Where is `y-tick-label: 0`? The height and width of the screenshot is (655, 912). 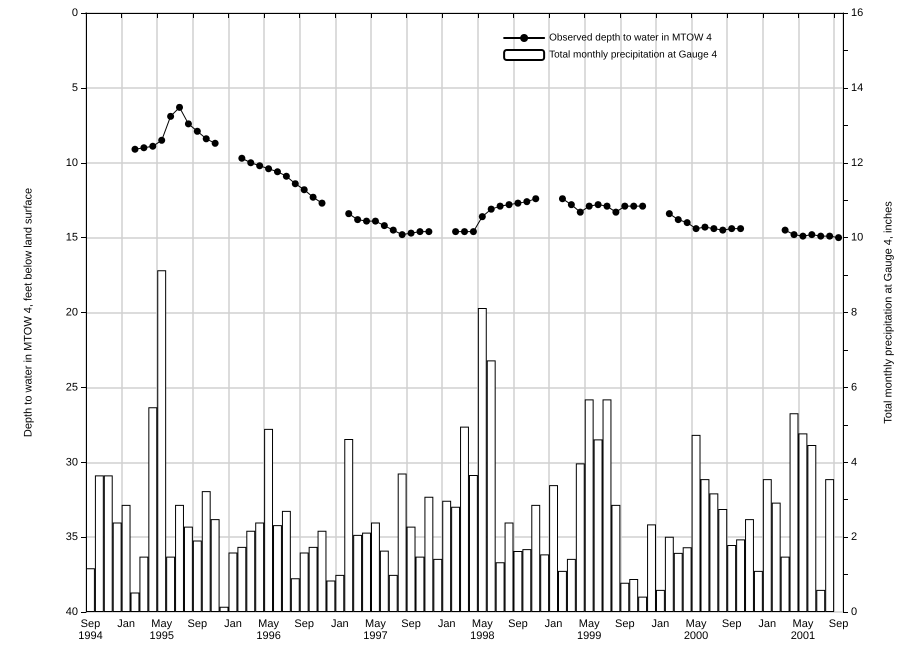 y-tick-label: 0 is located at coordinates (75, 13).